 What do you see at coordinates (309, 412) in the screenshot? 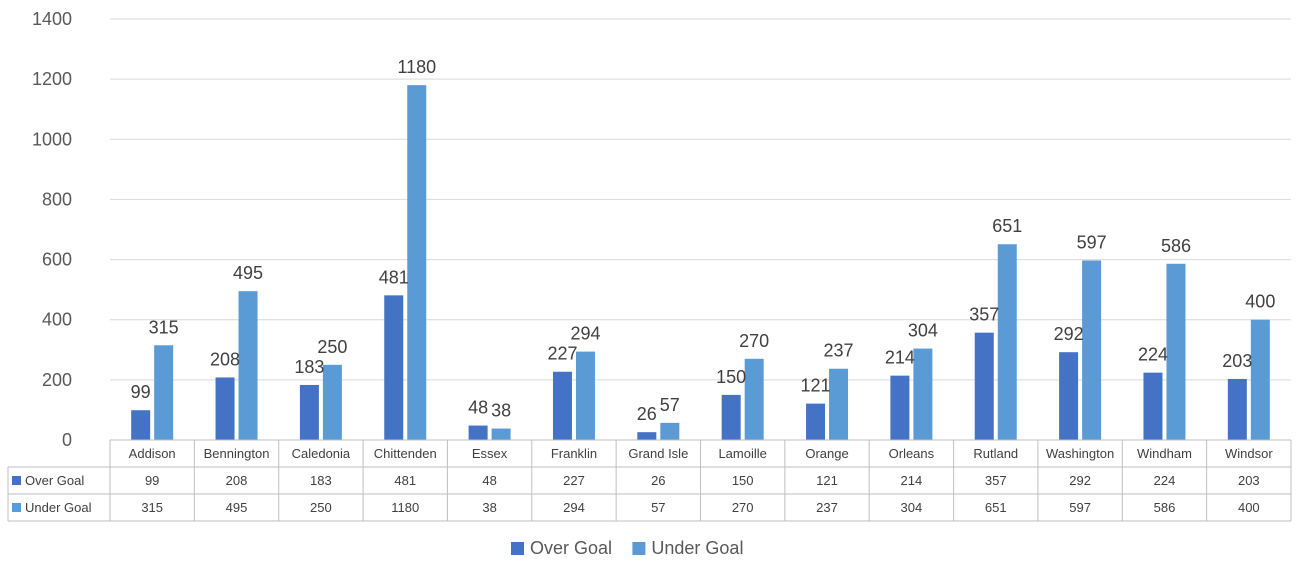
I see `bar-over-goal-caledonia` at bounding box center [309, 412].